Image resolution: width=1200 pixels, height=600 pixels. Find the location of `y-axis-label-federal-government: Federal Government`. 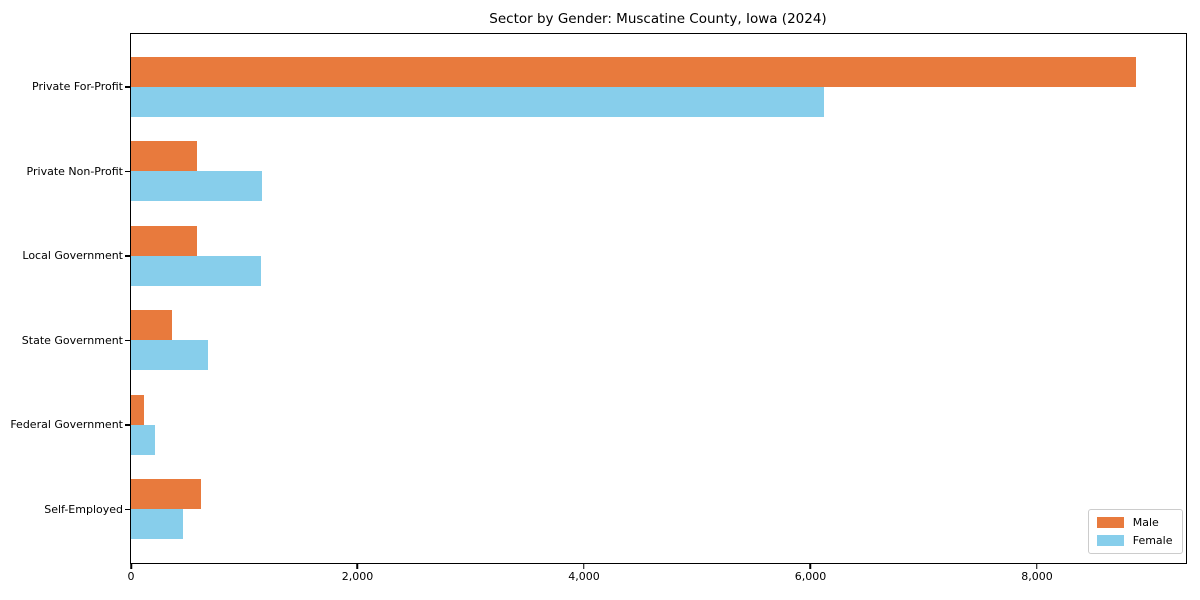

y-axis-label-federal-government: Federal Government is located at coordinates (66, 424).